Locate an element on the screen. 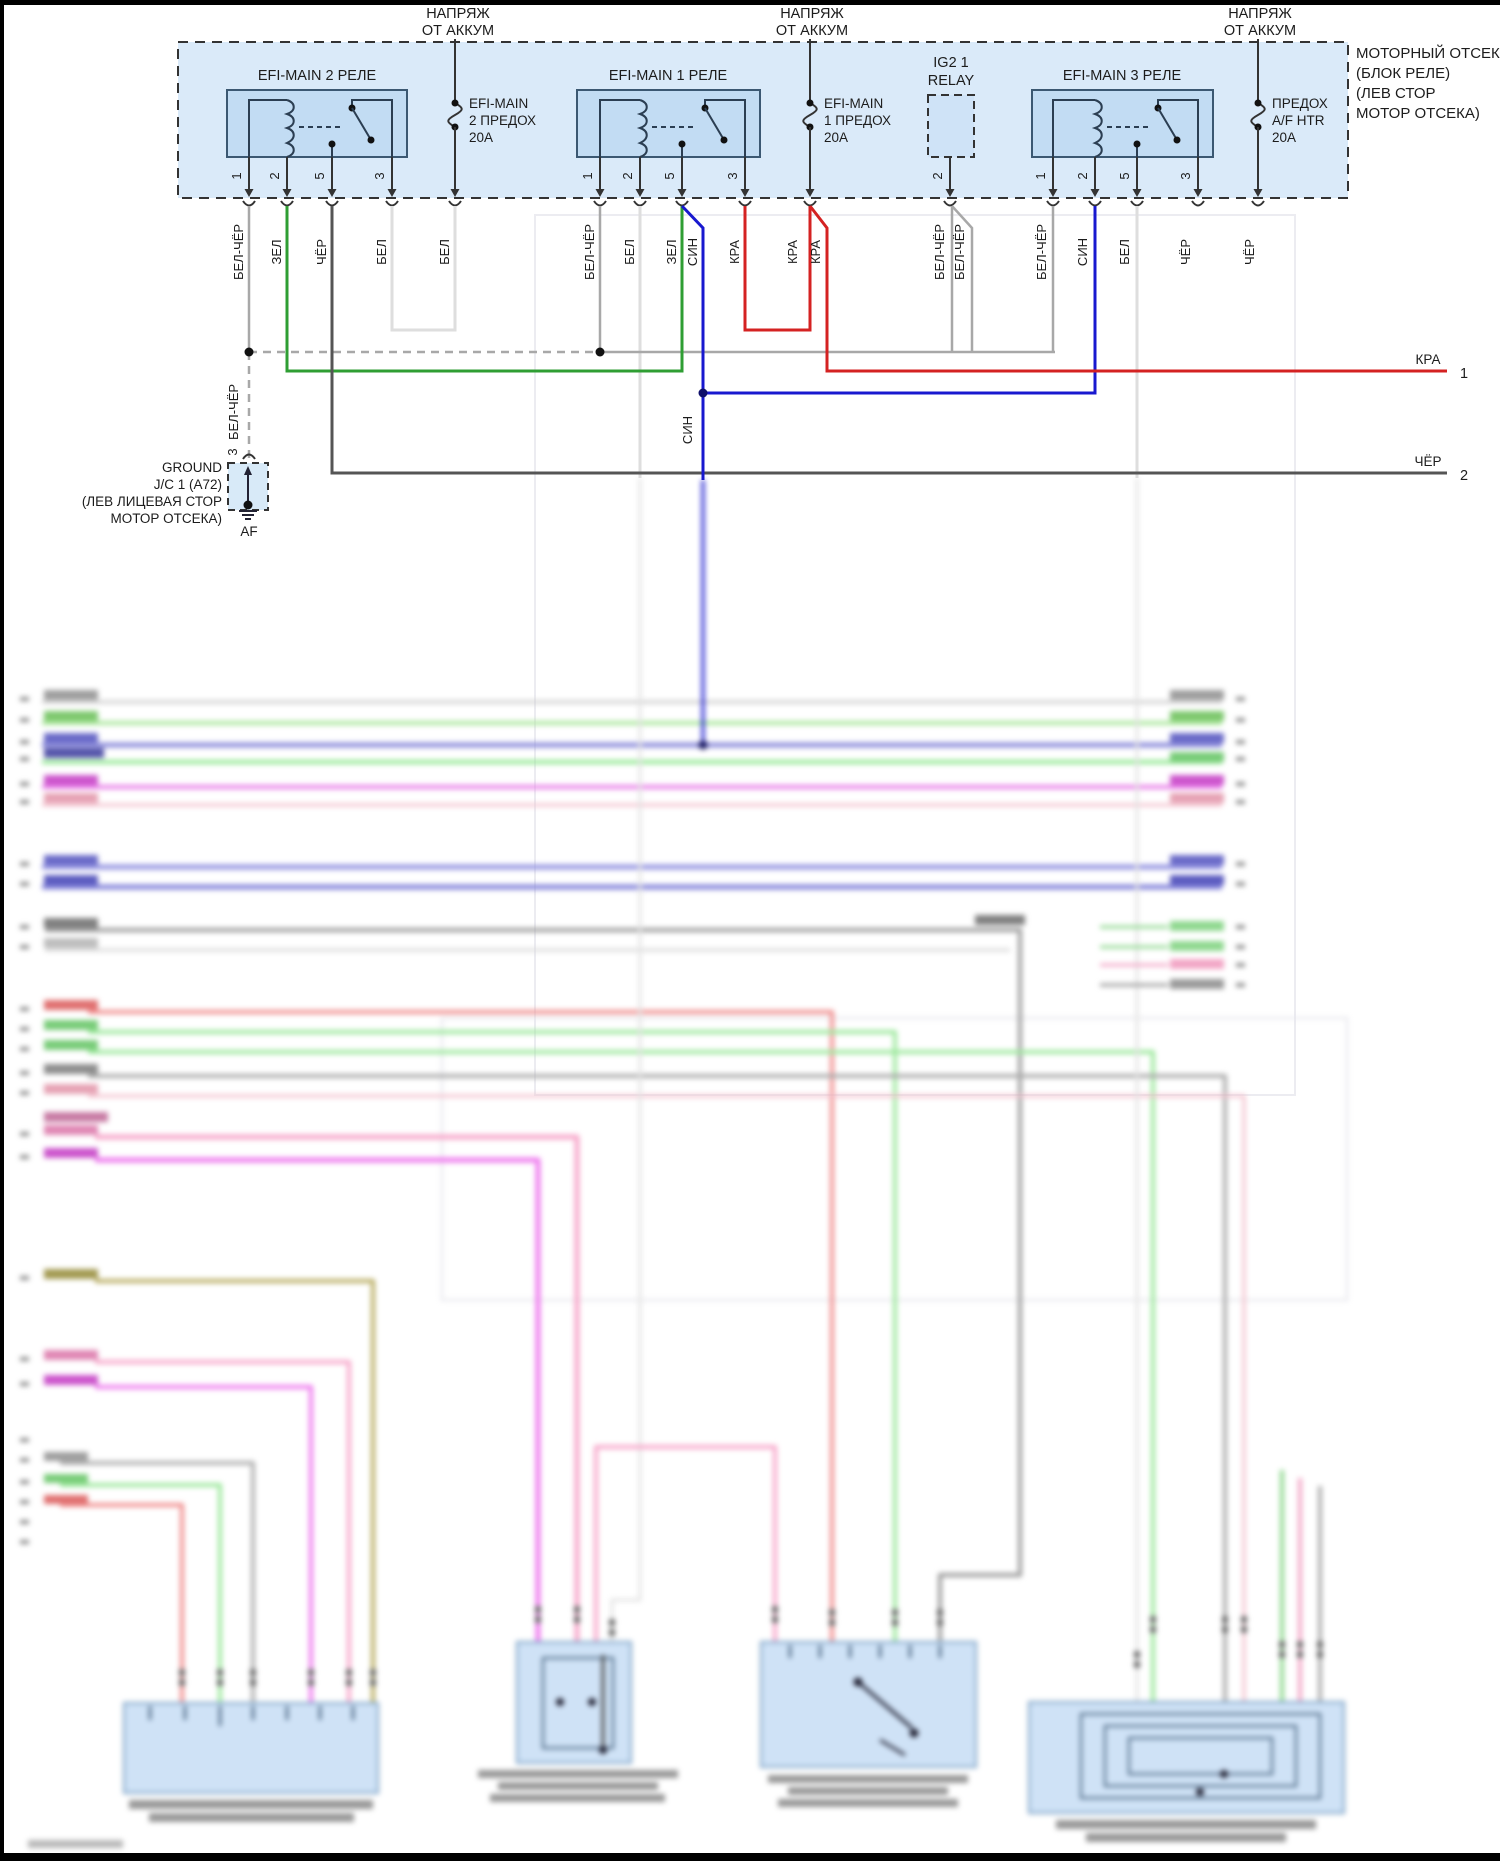 The height and width of the screenshot is (1861, 1500). wire-cher-rail is located at coordinates (888, 340).